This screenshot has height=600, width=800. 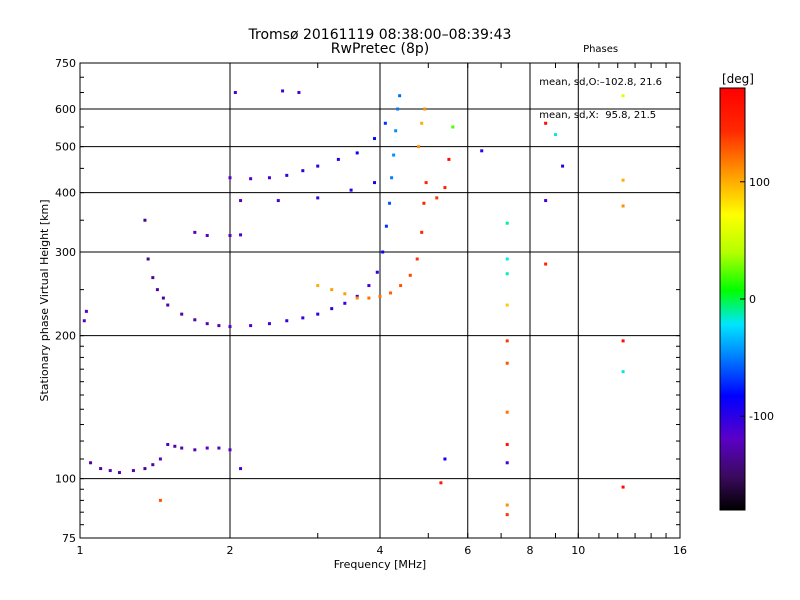 What do you see at coordinates (44, 300) in the screenshot?
I see `y-axis-label: Stationary phase Virtual Height [km]` at bounding box center [44, 300].